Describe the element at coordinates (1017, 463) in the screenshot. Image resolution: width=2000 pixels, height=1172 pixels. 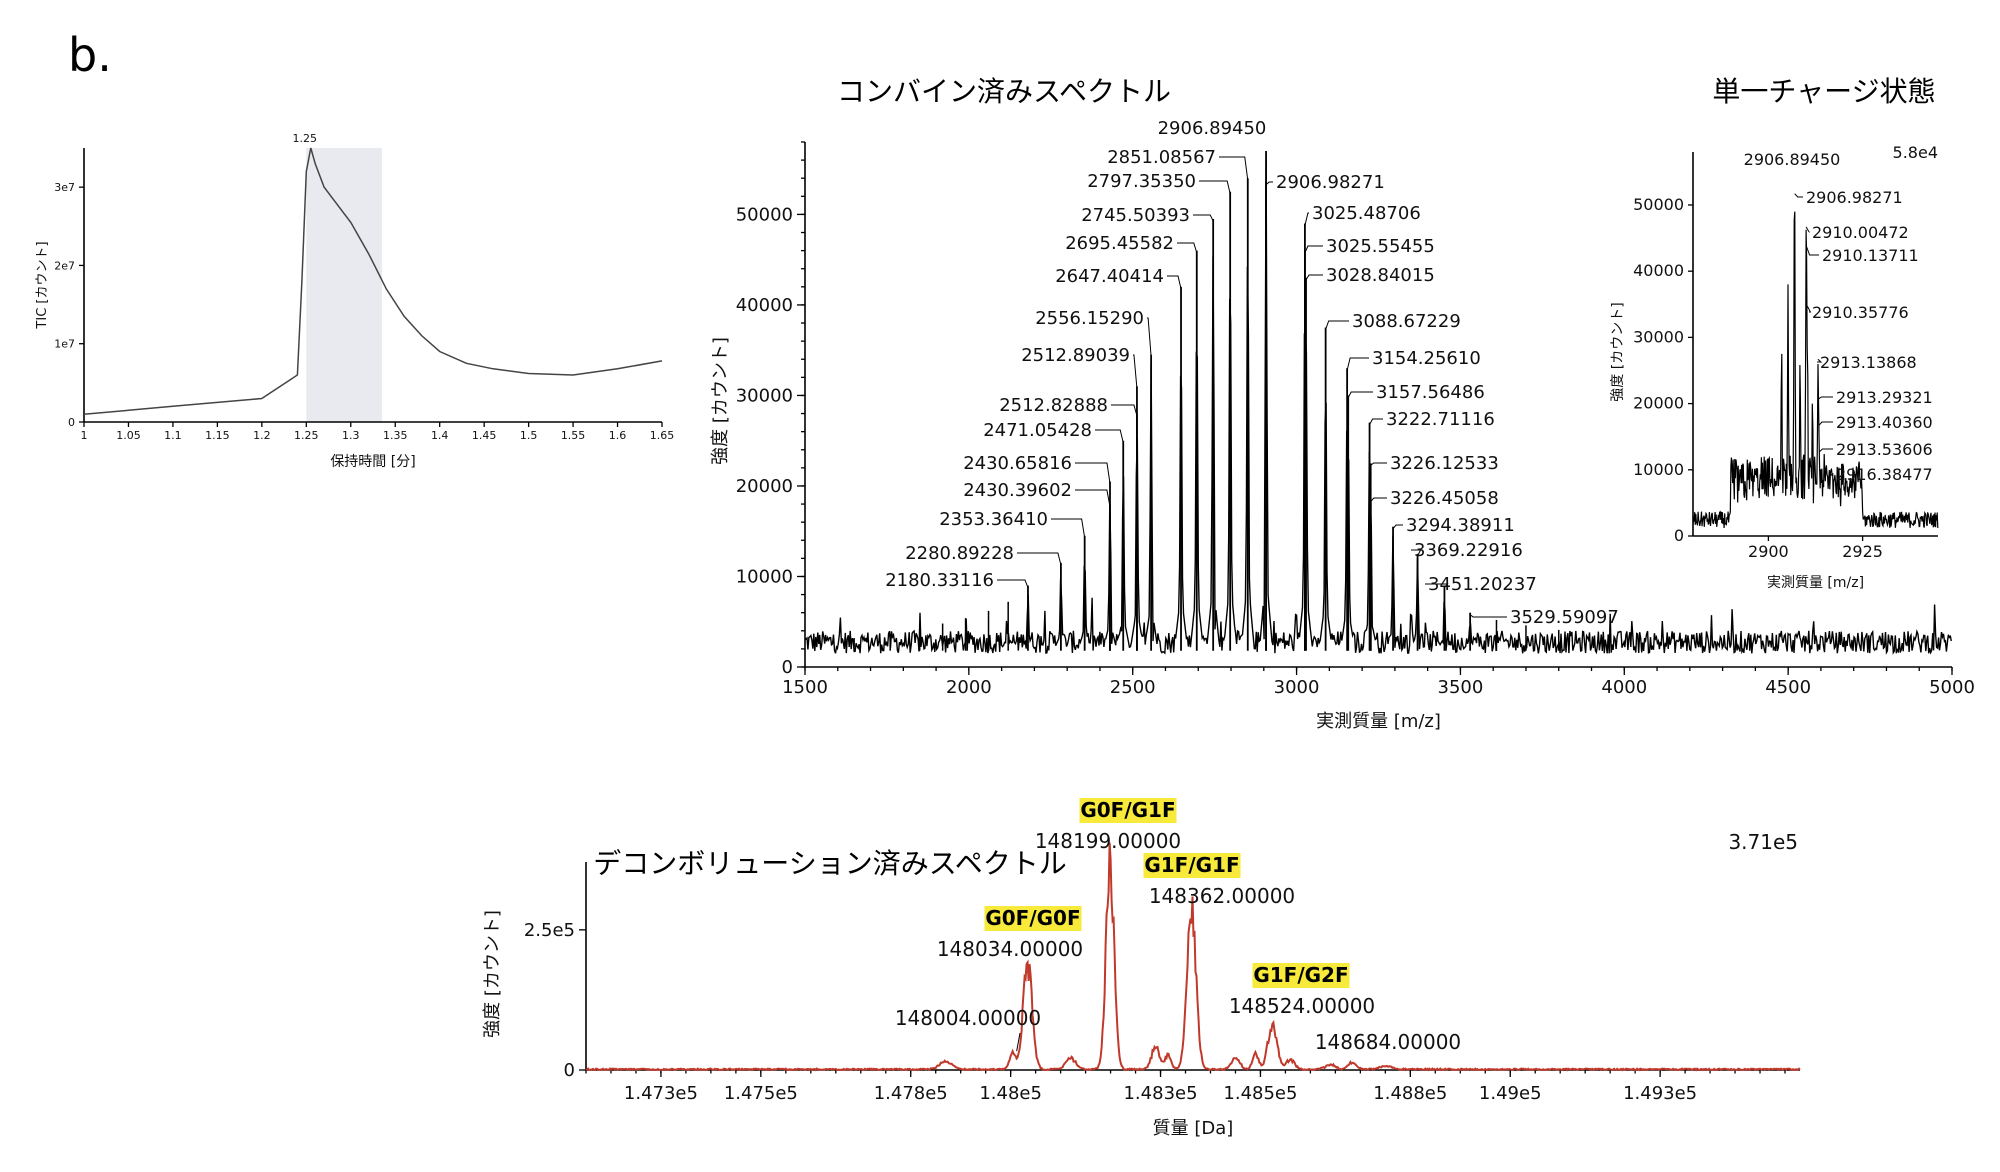
I see `combined-peak-label: 2430.65816` at that location.